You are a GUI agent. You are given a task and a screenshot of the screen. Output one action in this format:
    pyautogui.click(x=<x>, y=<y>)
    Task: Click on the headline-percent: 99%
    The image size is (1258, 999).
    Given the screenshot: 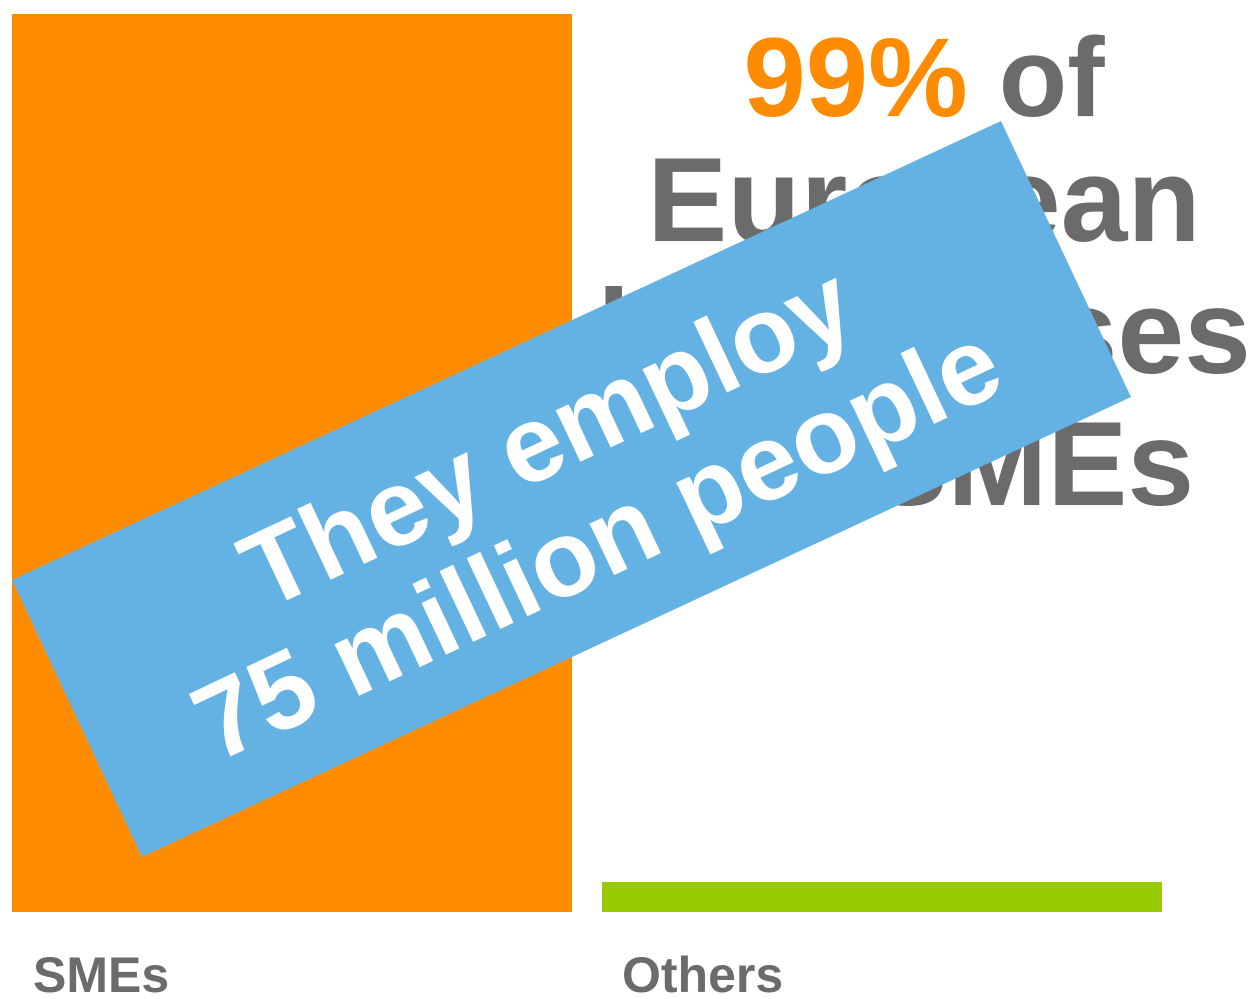 What is the action you would take?
    pyautogui.click(x=855, y=77)
    